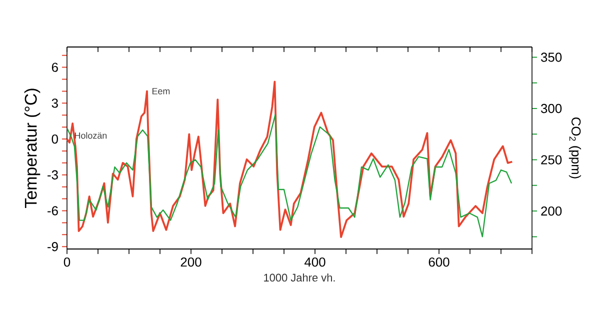 The height and width of the screenshot is (323, 608). What do you see at coordinates (90, 135) in the screenshot?
I see `annotation: Holozän` at bounding box center [90, 135].